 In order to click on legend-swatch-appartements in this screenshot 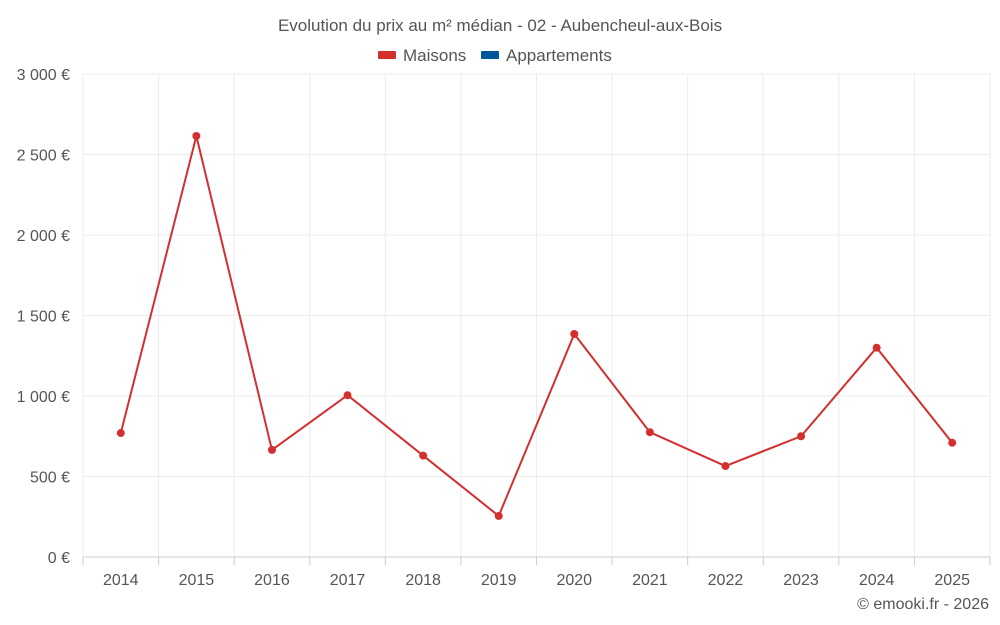, I will do `click(490, 55)`.